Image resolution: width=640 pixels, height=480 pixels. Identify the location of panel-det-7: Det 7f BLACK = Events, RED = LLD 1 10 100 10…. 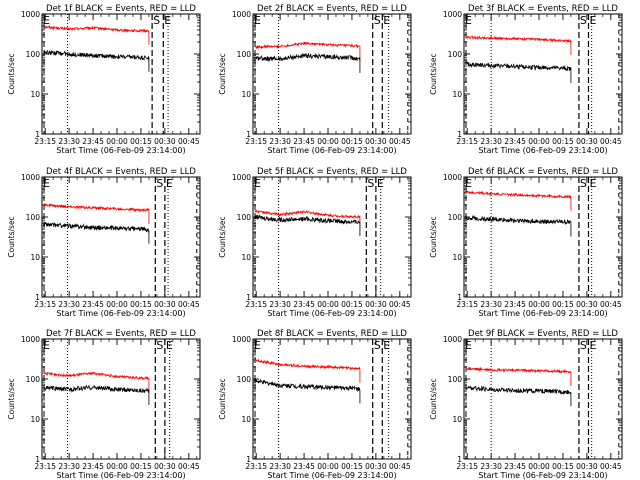
(104, 404).